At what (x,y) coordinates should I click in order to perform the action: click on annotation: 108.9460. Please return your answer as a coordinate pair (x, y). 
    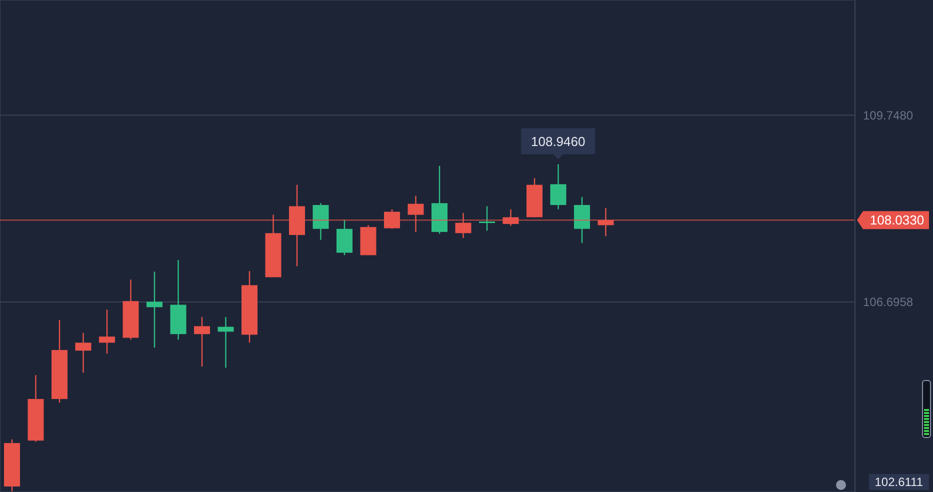
    Looking at the image, I should click on (558, 142).